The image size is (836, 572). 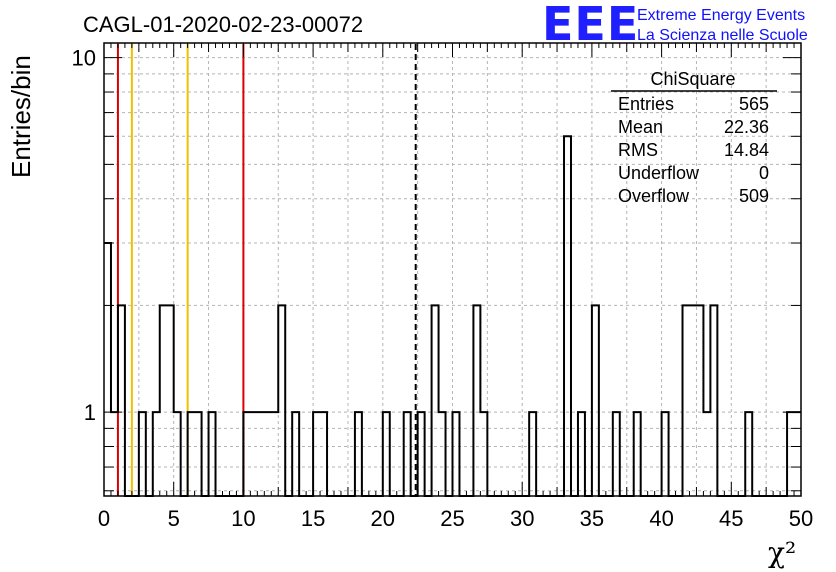 What do you see at coordinates (654, 196) in the screenshot?
I see `stats-label-overflow: Overflow` at bounding box center [654, 196].